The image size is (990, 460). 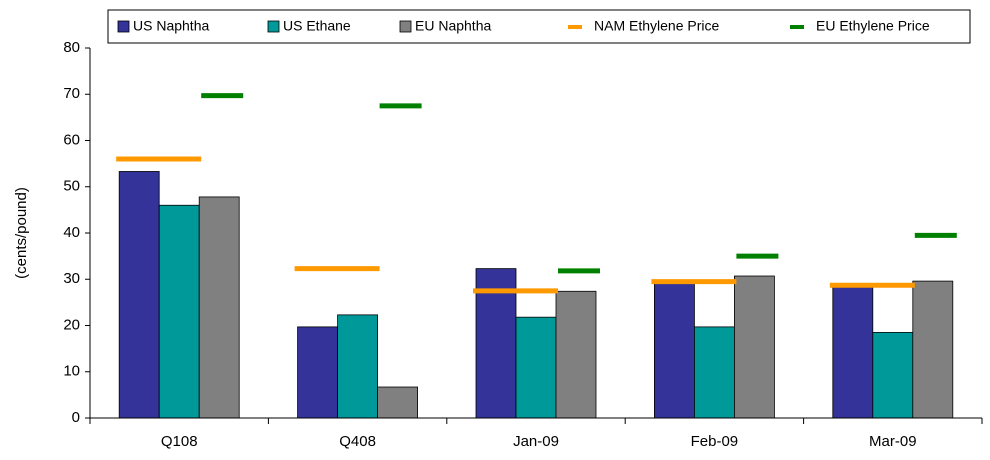 What do you see at coordinates (71, 371) in the screenshot?
I see `y-tick-label: 10` at bounding box center [71, 371].